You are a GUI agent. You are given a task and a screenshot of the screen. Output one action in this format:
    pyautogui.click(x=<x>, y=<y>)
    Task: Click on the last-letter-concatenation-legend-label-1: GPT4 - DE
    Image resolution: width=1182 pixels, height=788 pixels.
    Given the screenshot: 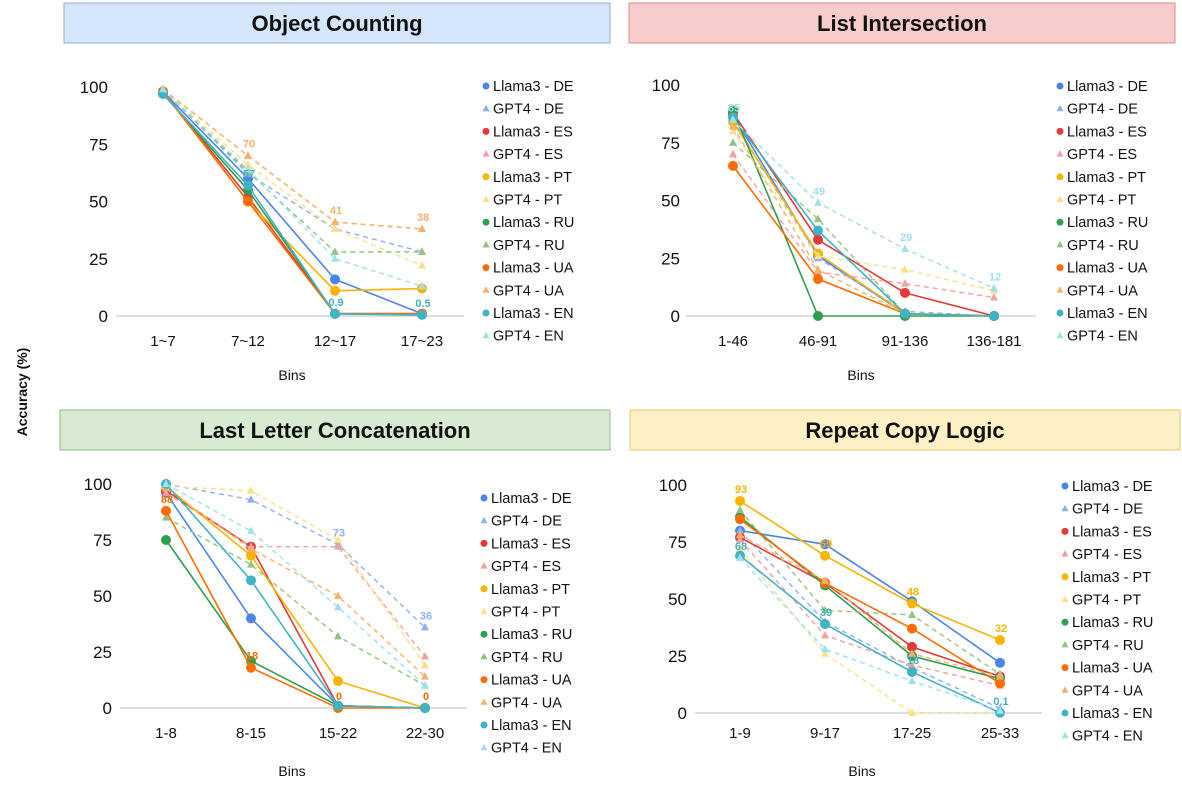 What is the action you would take?
    pyautogui.click(x=526, y=522)
    